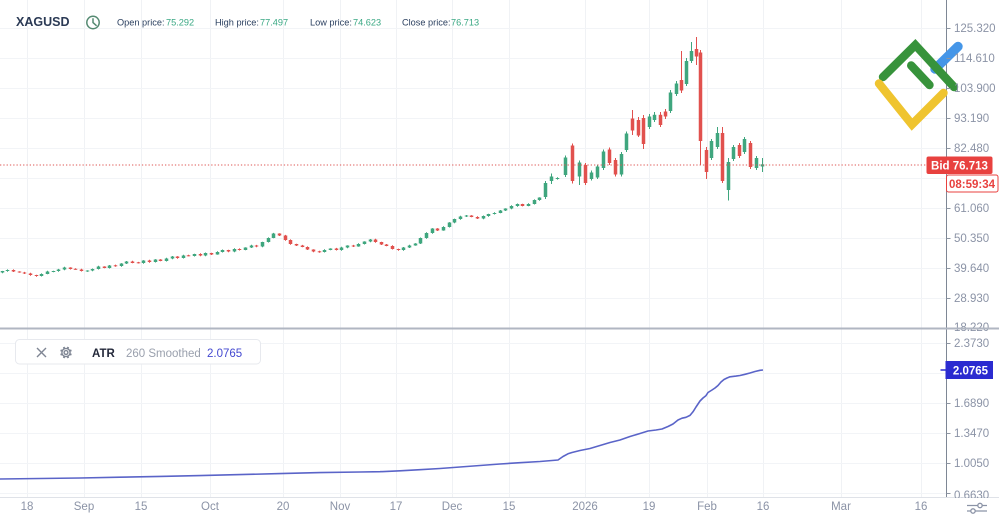 The image size is (999, 525). Describe the element at coordinates (465, 23) in the screenshot. I see `svg-text: 76.713` at that location.